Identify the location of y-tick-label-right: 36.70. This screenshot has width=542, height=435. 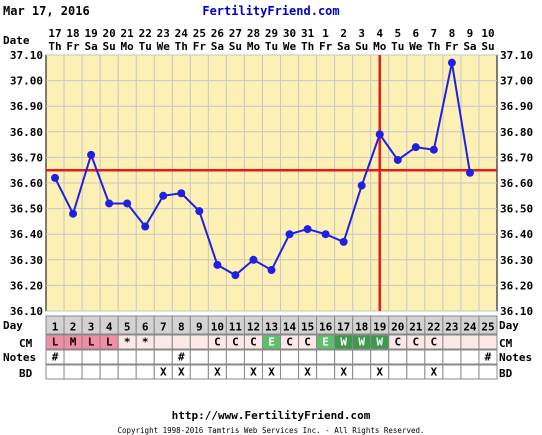
(516, 157).